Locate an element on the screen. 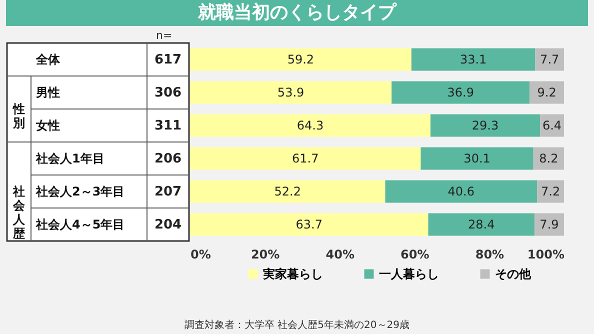  text: 社会人歴 is located at coordinates (19, 212).